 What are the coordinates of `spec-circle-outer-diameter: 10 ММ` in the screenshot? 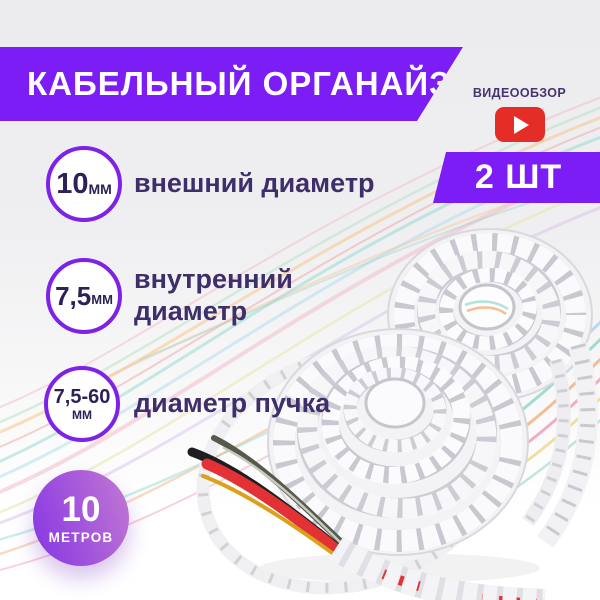 It's located at (84, 184).